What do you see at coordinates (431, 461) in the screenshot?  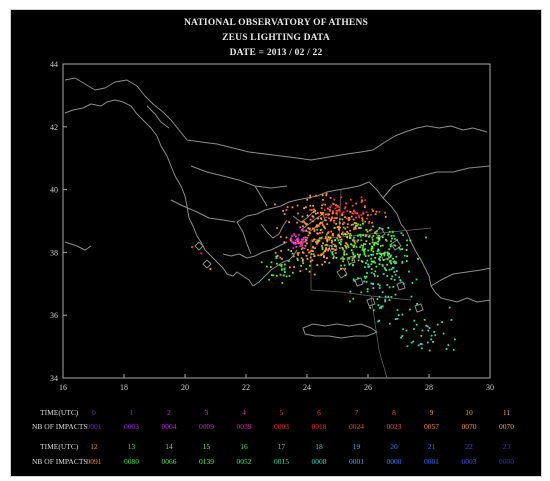 I see `impact-count-cell: 0001` at bounding box center [431, 461].